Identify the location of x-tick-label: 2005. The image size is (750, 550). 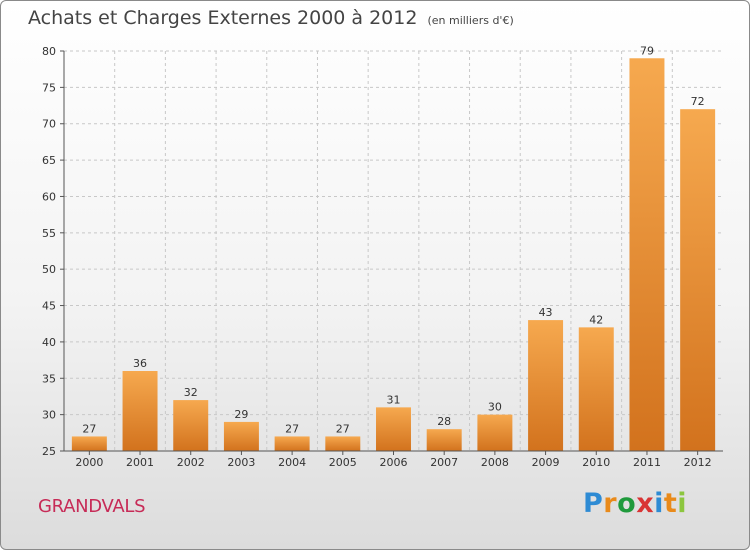
(343, 462).